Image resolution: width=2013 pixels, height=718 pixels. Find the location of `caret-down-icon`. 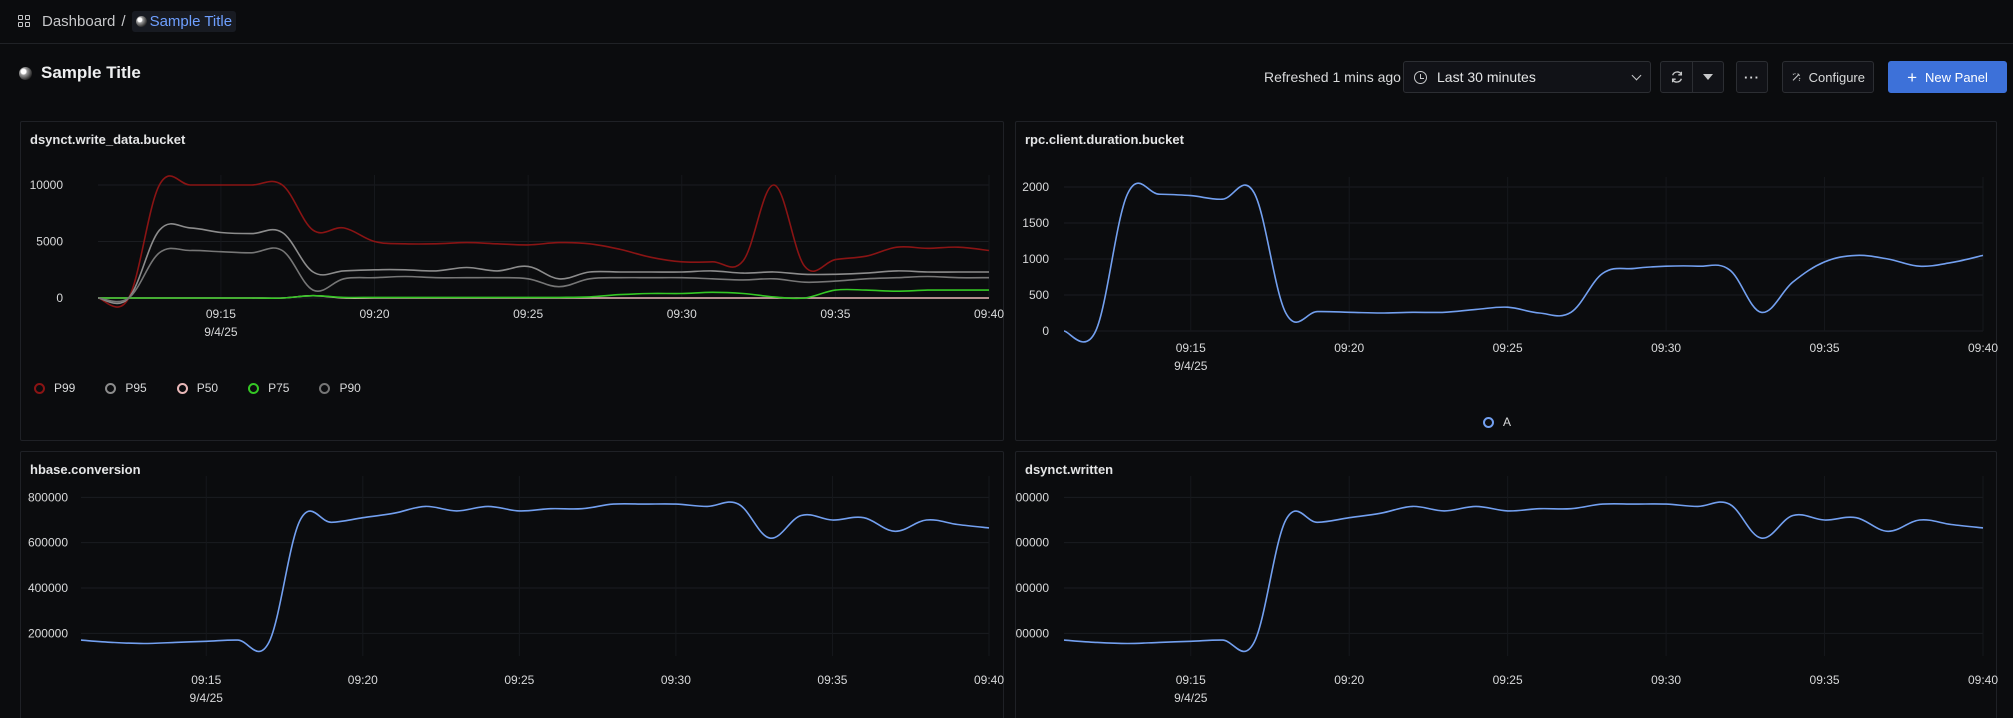

caret-down-icon is located at coordinates (1708, 77).